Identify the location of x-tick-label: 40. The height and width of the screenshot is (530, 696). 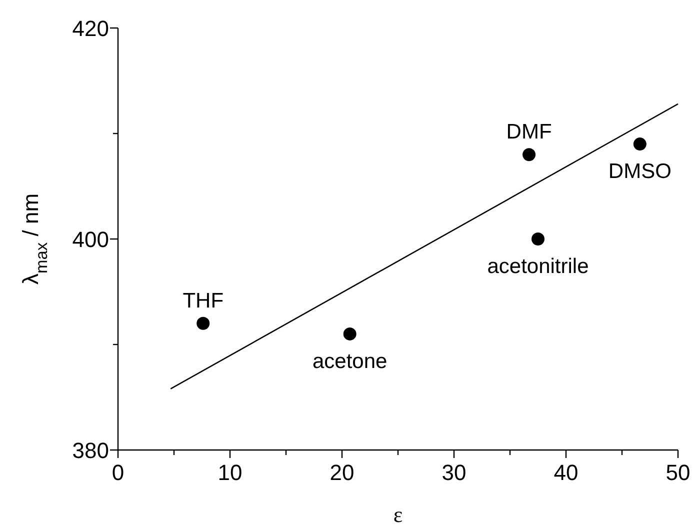
(566, 472).